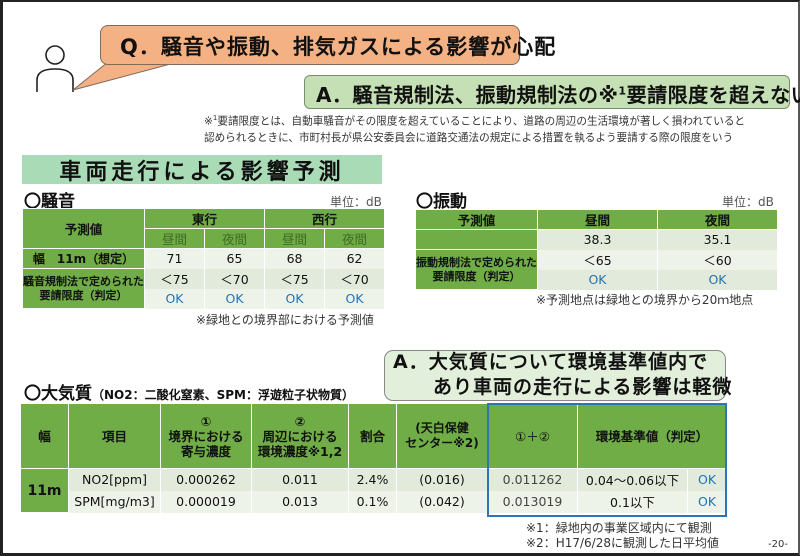  What do you see at coordinates (632, 501) in the screenshot?
I see `air-standard: 0.1以下` at bounding box center [632, 501].